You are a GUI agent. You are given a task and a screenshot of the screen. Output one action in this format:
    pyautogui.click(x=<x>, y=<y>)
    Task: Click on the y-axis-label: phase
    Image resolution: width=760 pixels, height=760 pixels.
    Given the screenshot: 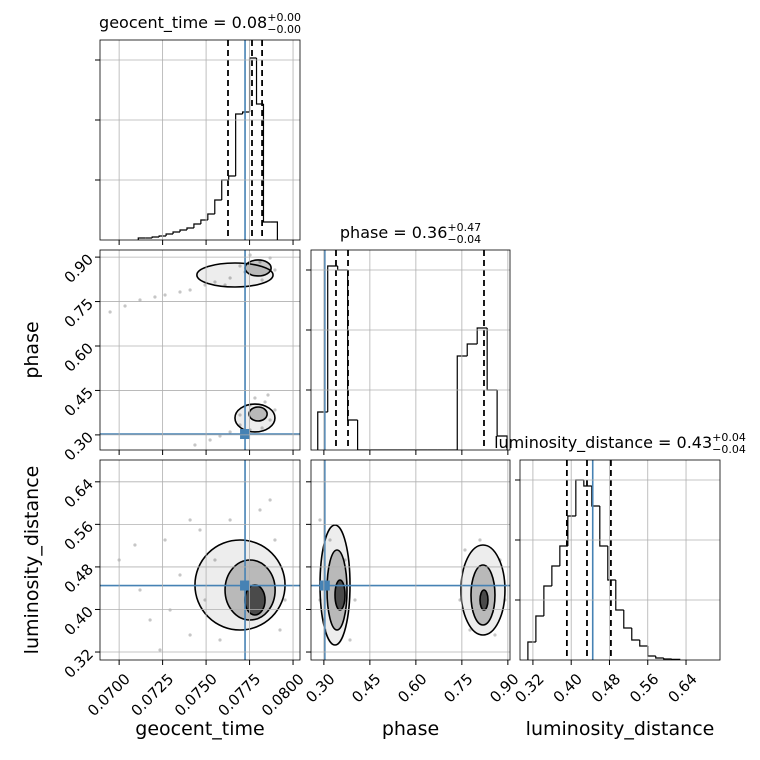 What is the action you would take?
    pyautogui.click(x=32, y=349)
    